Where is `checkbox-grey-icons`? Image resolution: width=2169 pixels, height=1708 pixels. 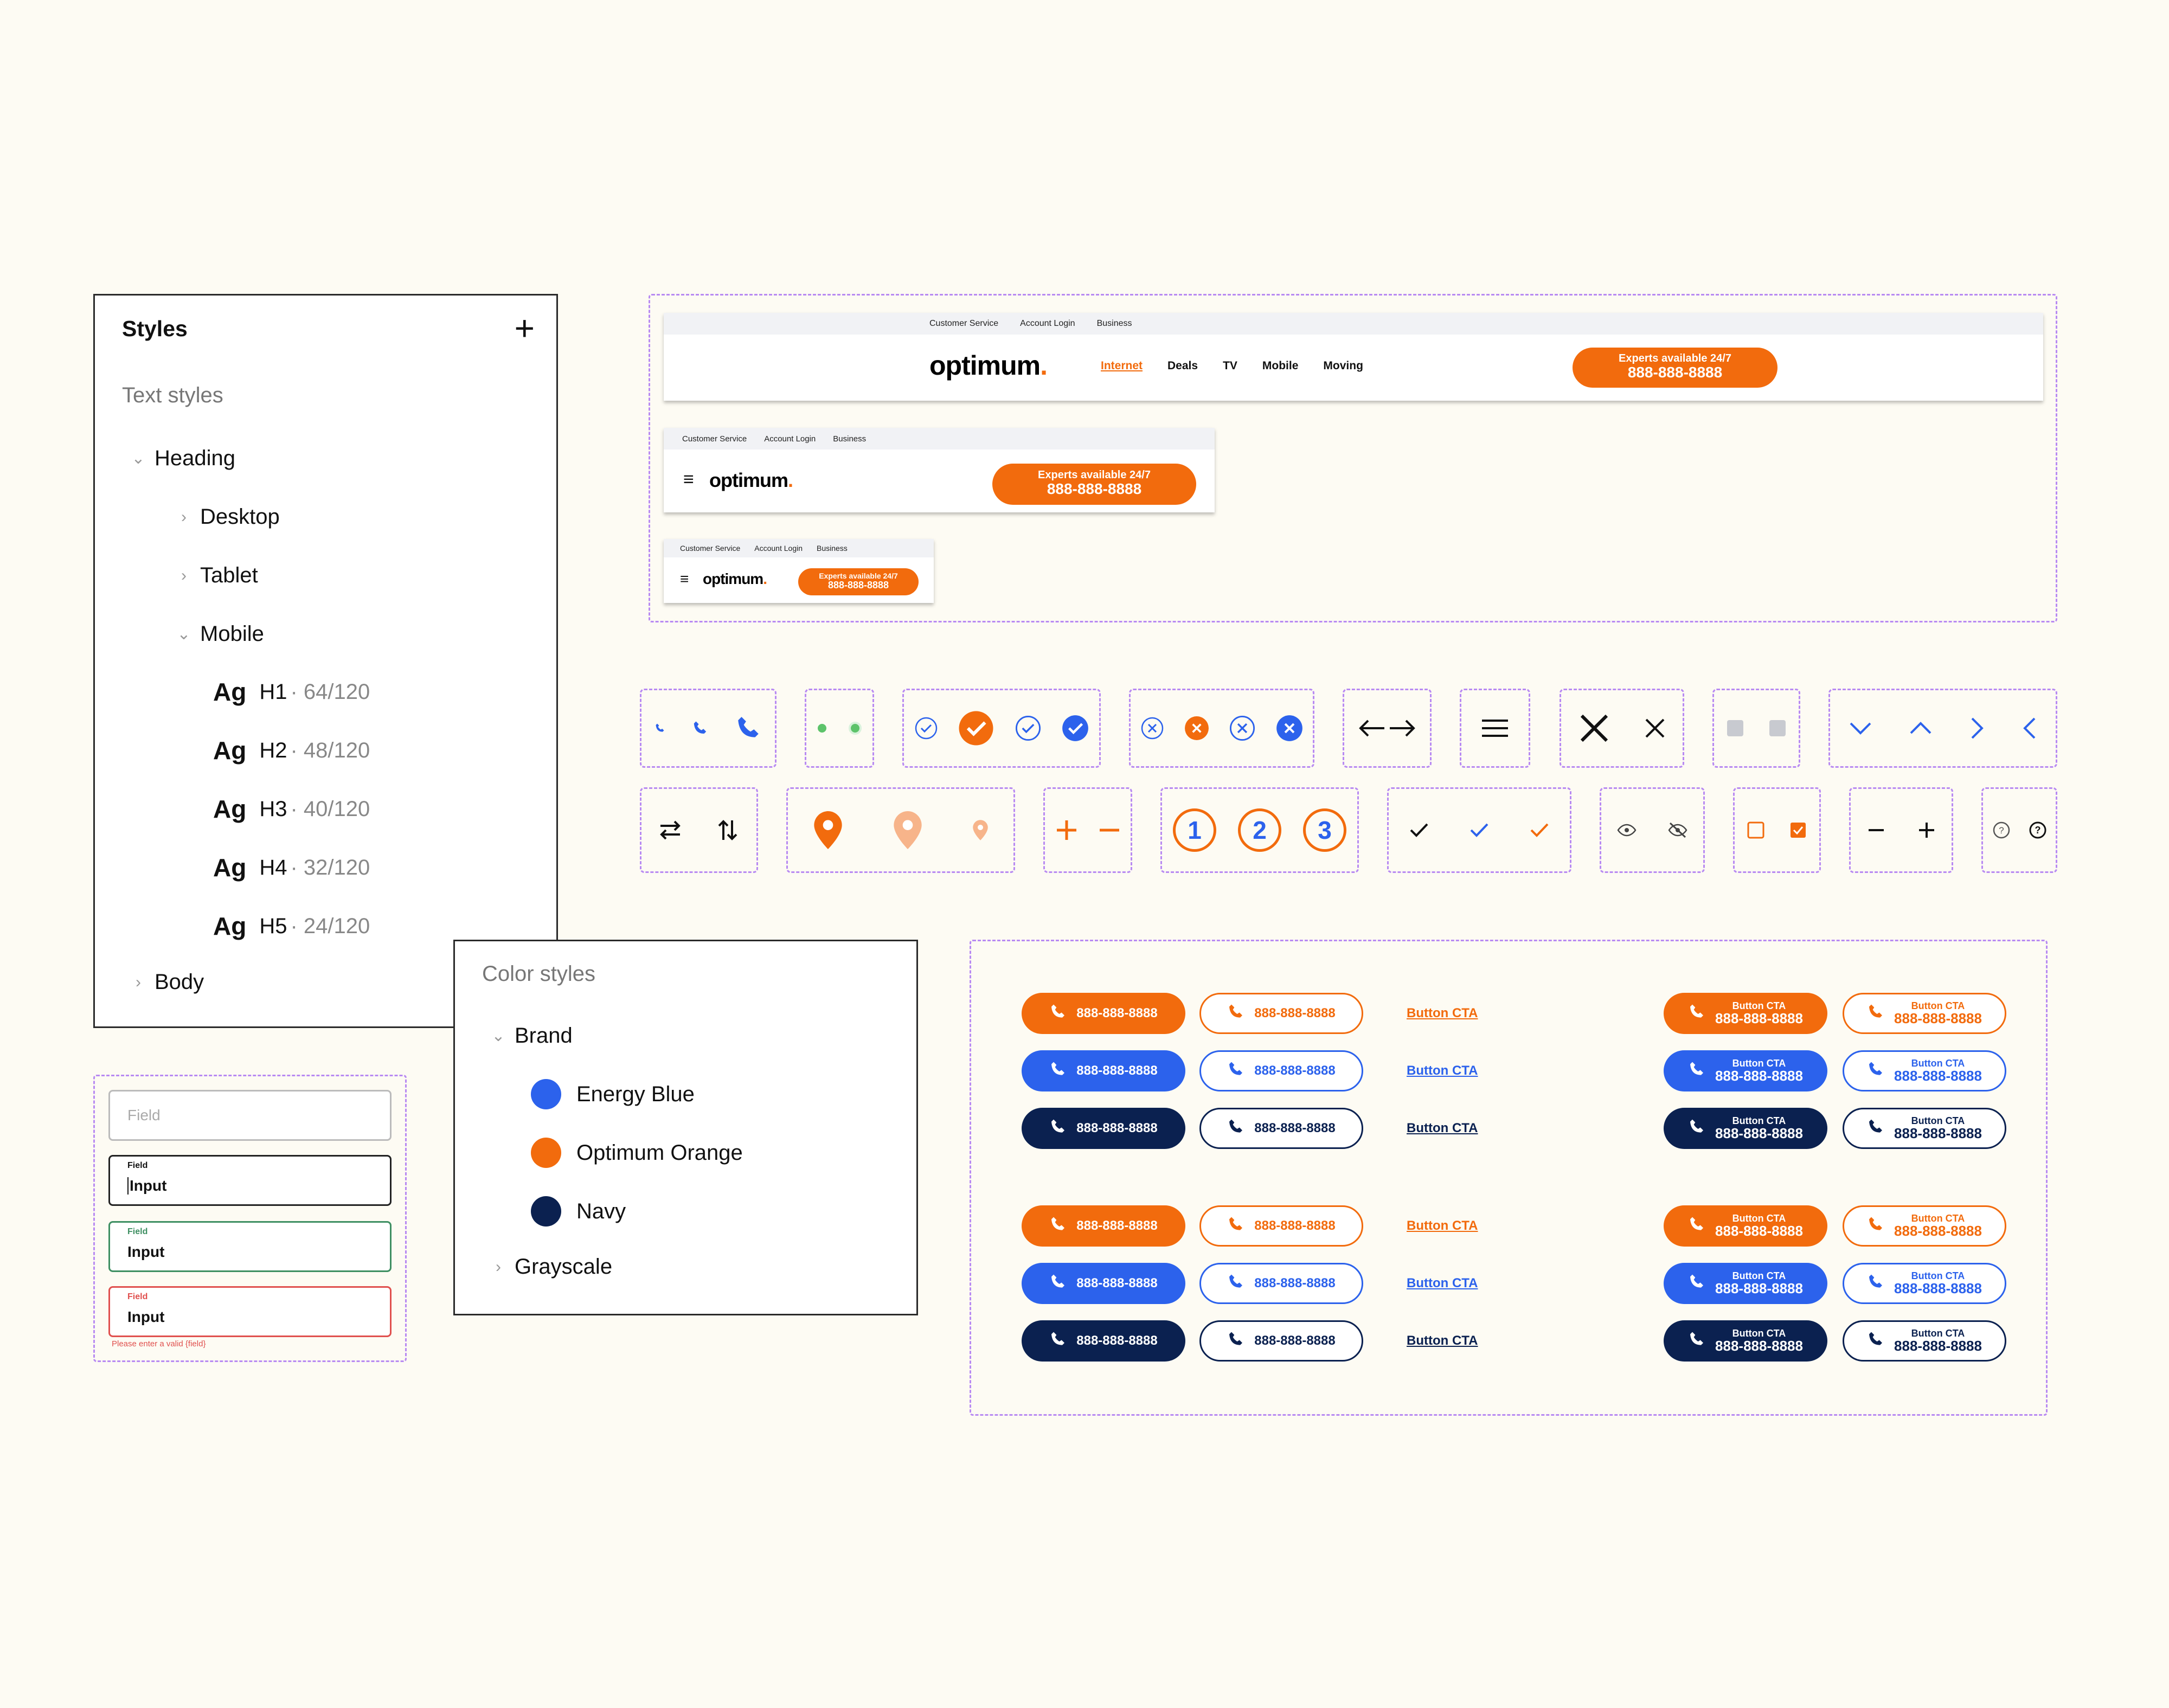 checkbox-grey-icons is located at coordinates (1756, 728).